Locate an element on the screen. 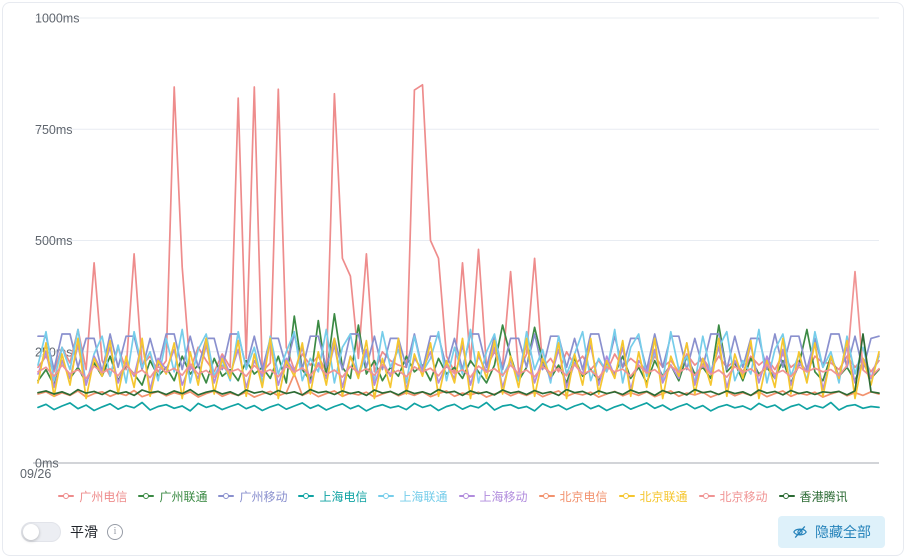 Image resolution: width=908 pixels, height=560 pixels. legend-item-bj-telecom: 北京电信 is located at coordinates (573, 496).